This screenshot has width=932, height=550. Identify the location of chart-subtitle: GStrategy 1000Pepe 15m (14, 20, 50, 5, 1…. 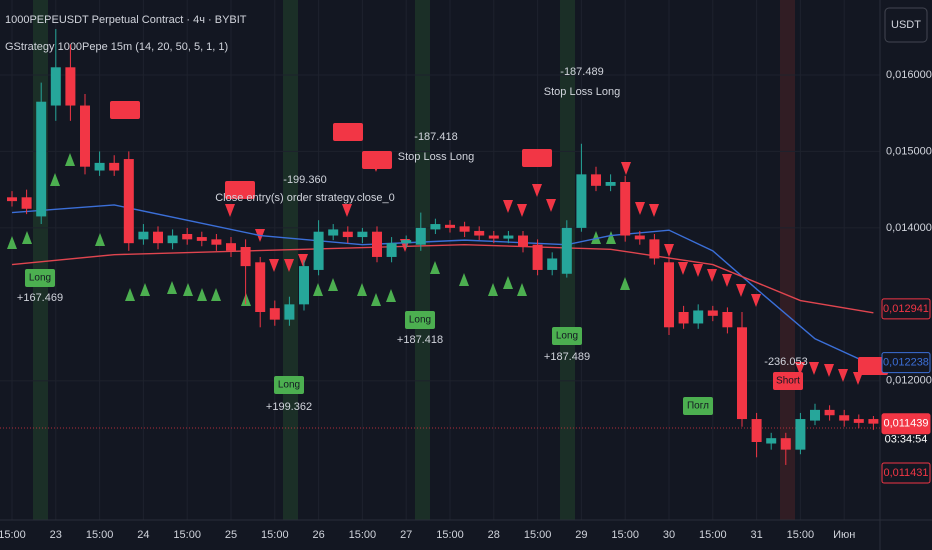
(116, 47).